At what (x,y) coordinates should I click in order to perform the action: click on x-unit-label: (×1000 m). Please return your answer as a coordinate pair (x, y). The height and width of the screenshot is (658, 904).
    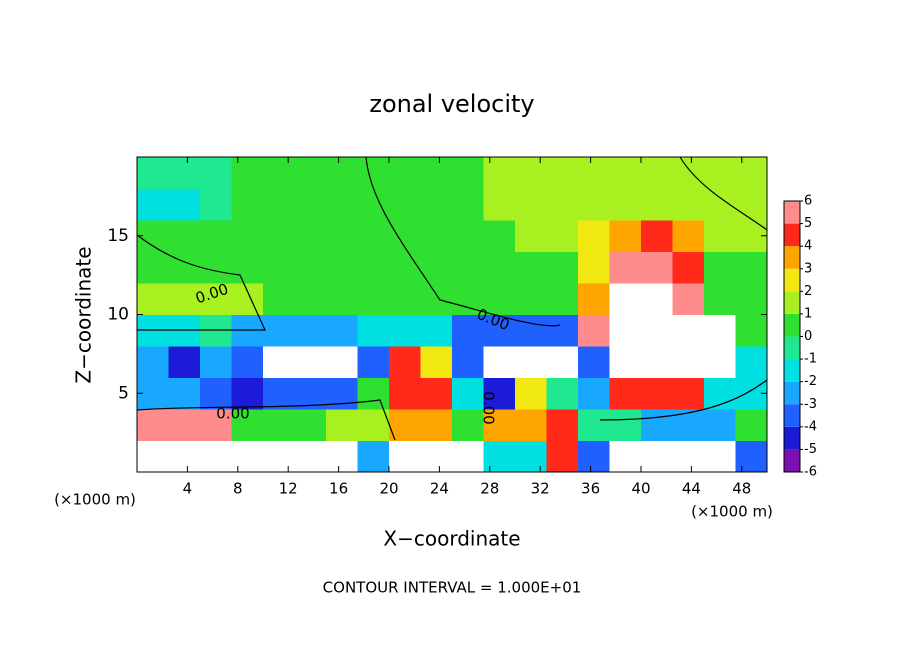
    Looking at the image, I should click on (732, 512).